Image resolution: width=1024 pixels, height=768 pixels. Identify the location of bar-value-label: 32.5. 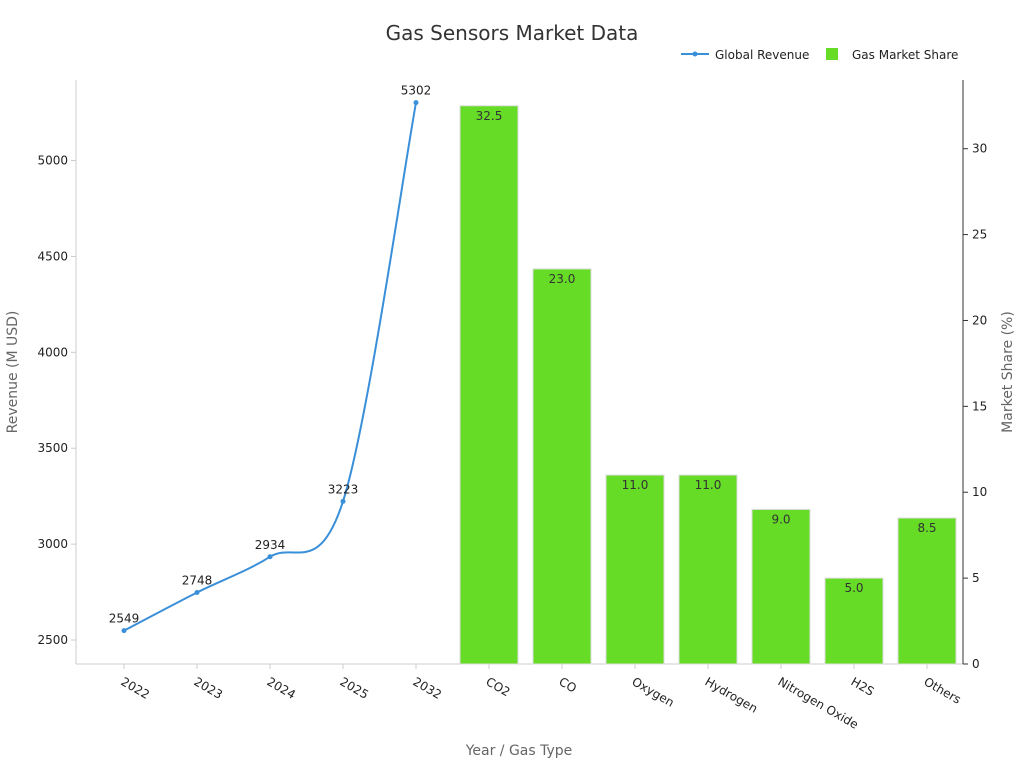
(489, 116).